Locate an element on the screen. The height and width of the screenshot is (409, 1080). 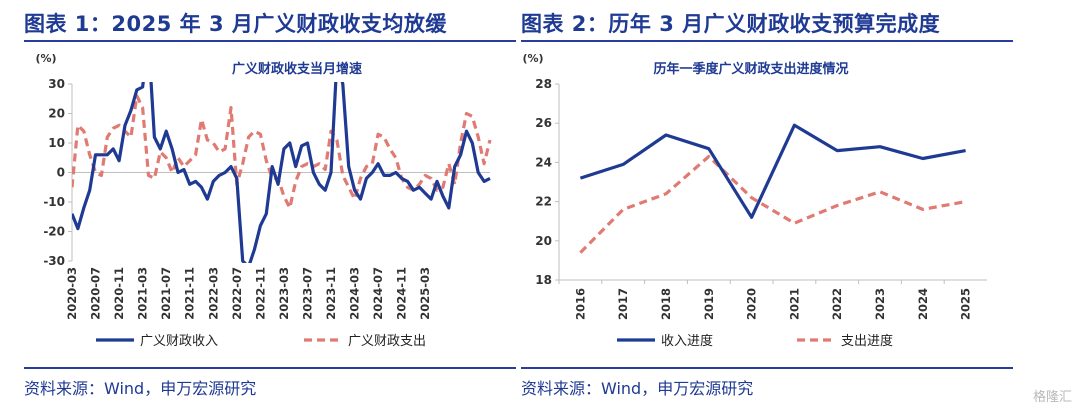
series-line-solid is located at coordinates (772, 171).